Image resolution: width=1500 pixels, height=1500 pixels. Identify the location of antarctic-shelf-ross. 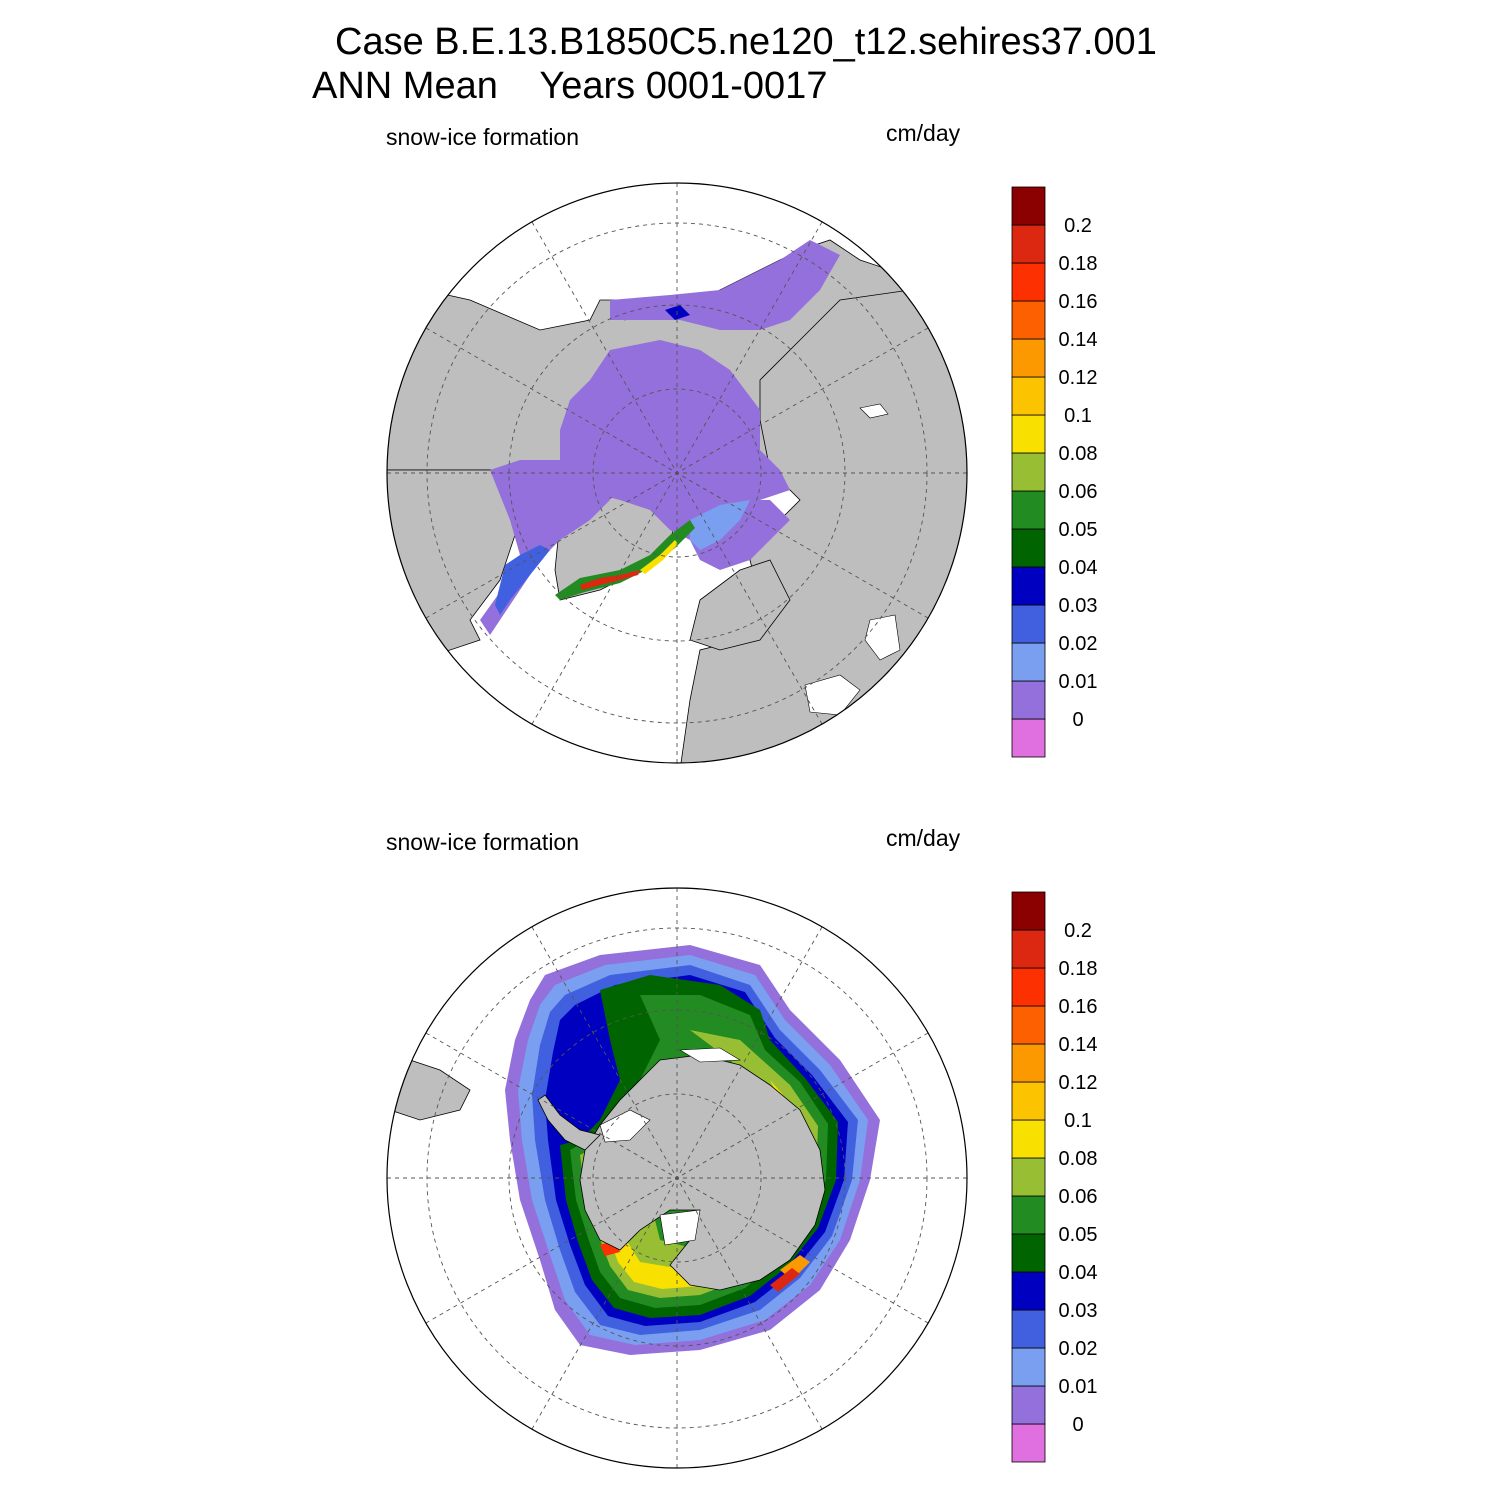
(680, 1227).